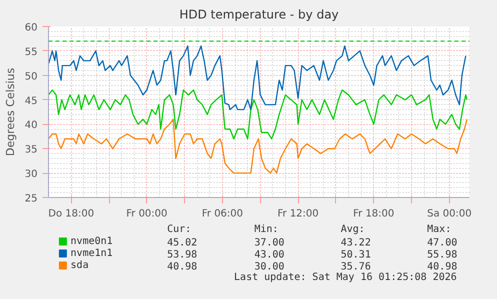 The image size is (497, 299). What do you see at coordinates (71, 214) in the screenshot?
I see `x-tick-label: Do 18:00` at bounding box center [71, 214].